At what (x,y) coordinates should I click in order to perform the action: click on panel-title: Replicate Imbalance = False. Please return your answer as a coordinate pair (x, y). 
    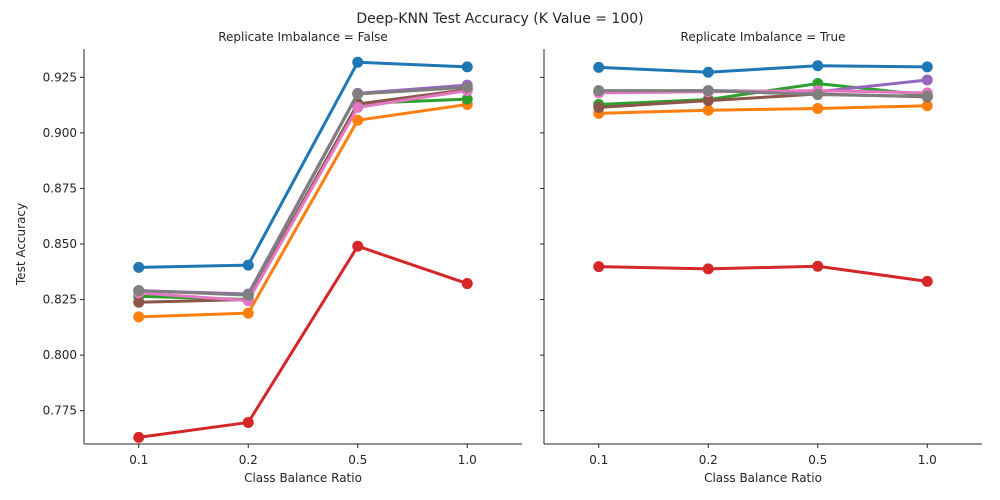
    Looking at the image, I should click on (303, 37).